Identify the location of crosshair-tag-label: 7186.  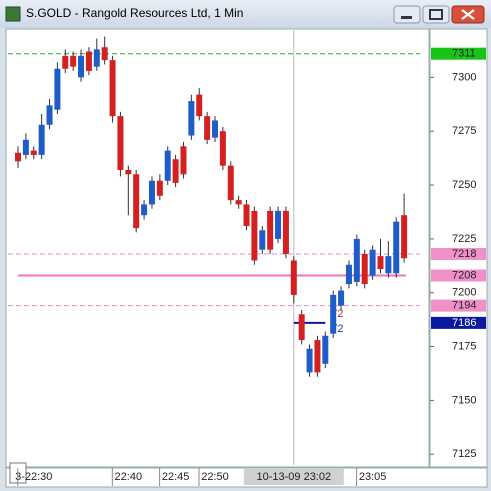
(464, 323).